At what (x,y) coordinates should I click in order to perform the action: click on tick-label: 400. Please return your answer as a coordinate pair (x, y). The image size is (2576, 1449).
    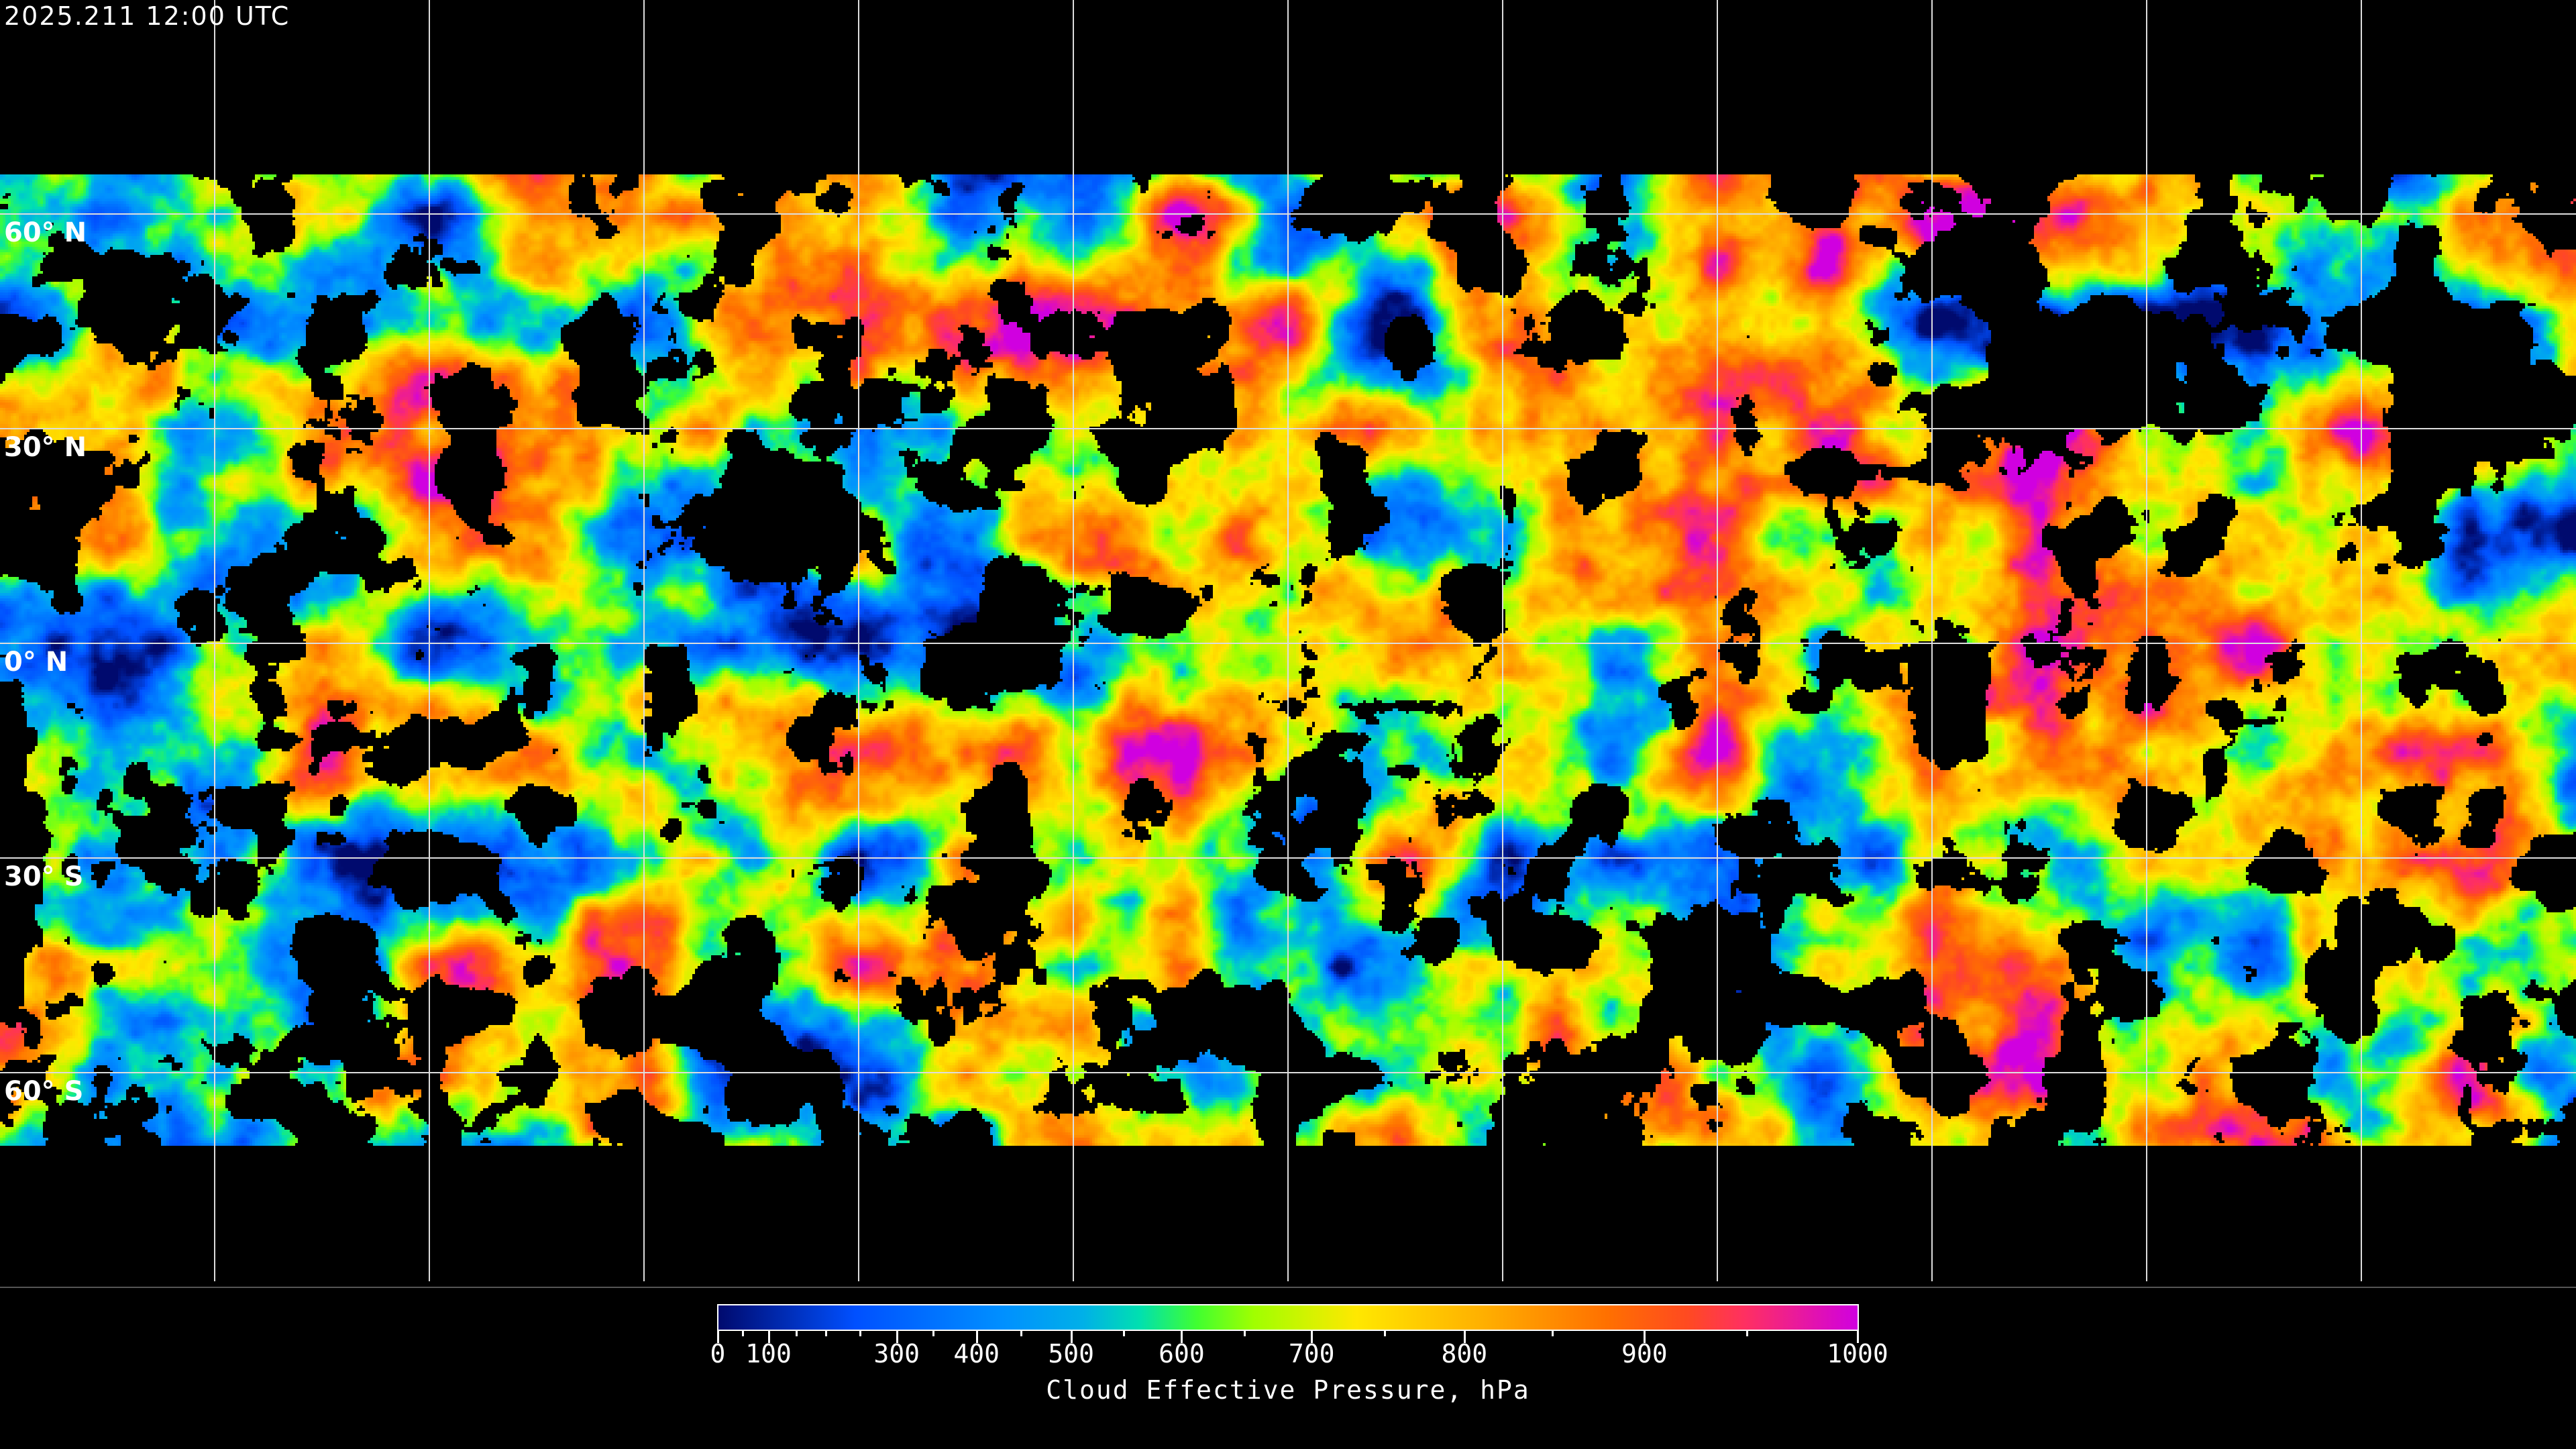
    Looking at the image, I should click on (976, 1353).